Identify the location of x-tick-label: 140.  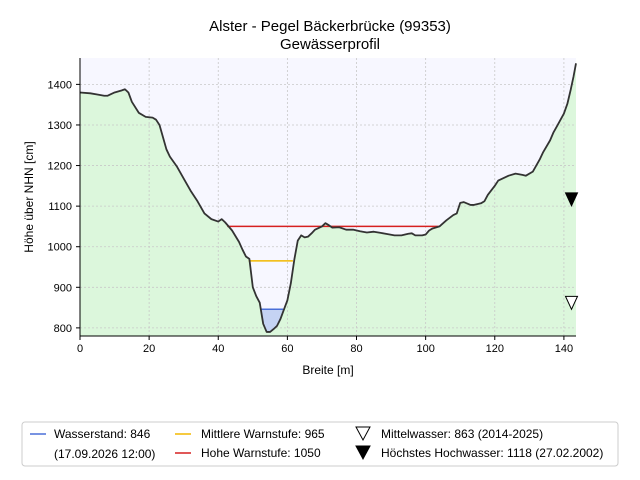
(564, 349).